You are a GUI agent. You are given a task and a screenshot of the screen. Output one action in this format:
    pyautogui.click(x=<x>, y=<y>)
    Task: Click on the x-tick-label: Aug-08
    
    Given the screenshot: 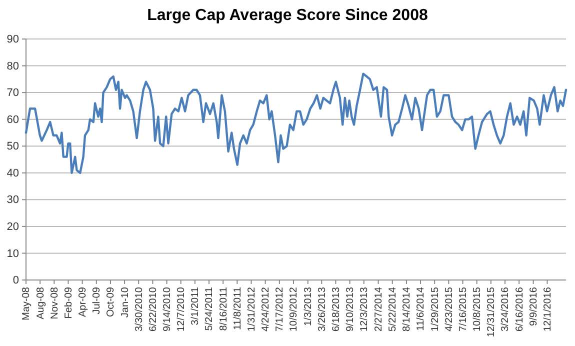 What is the action you would take?
    pyautogui.click(x=40, y=303)
    